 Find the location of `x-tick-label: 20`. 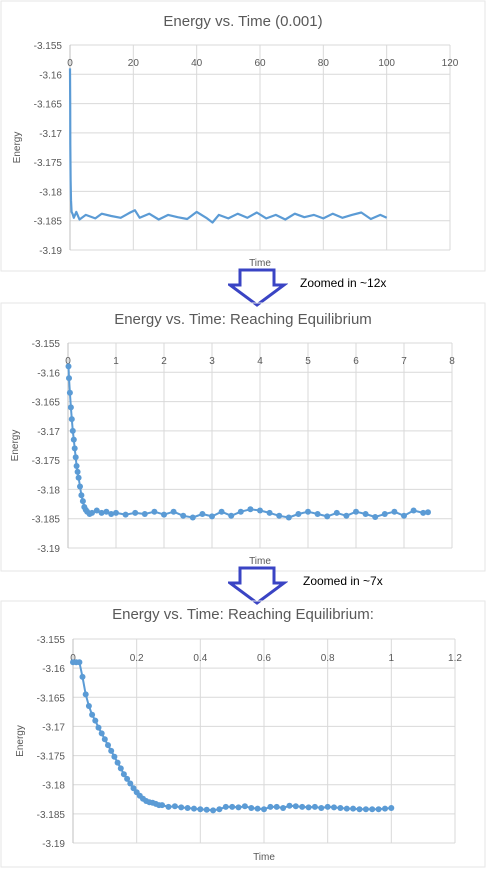

x-tick-label: 20 is located at coordinates (134, 63).